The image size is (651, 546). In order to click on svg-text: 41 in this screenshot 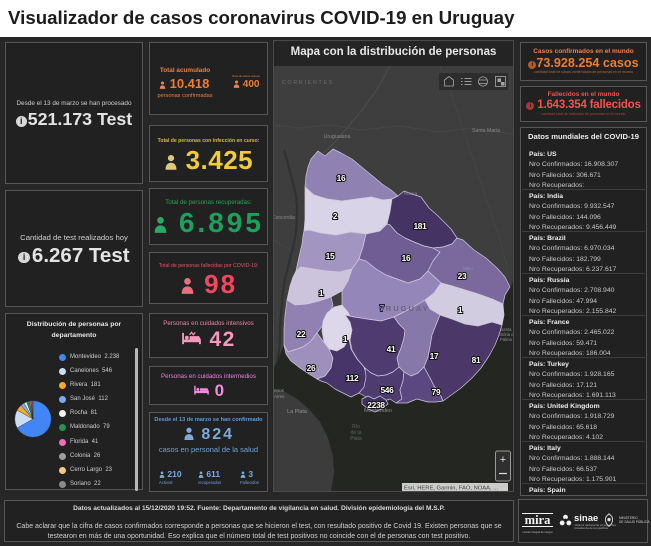, I will do `click(391, 349)`.